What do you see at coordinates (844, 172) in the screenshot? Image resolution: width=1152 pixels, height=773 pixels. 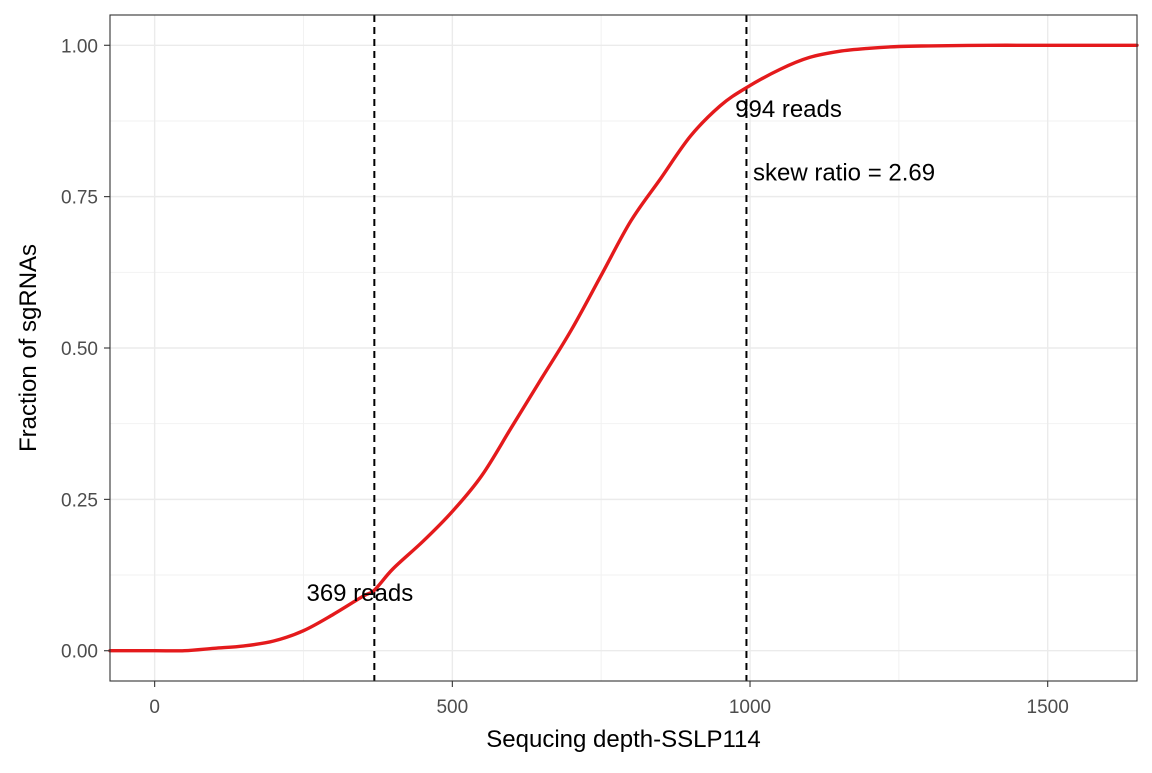 I see `annotation-label: skew ratio = 2.69` at bounding box center [844, 172].